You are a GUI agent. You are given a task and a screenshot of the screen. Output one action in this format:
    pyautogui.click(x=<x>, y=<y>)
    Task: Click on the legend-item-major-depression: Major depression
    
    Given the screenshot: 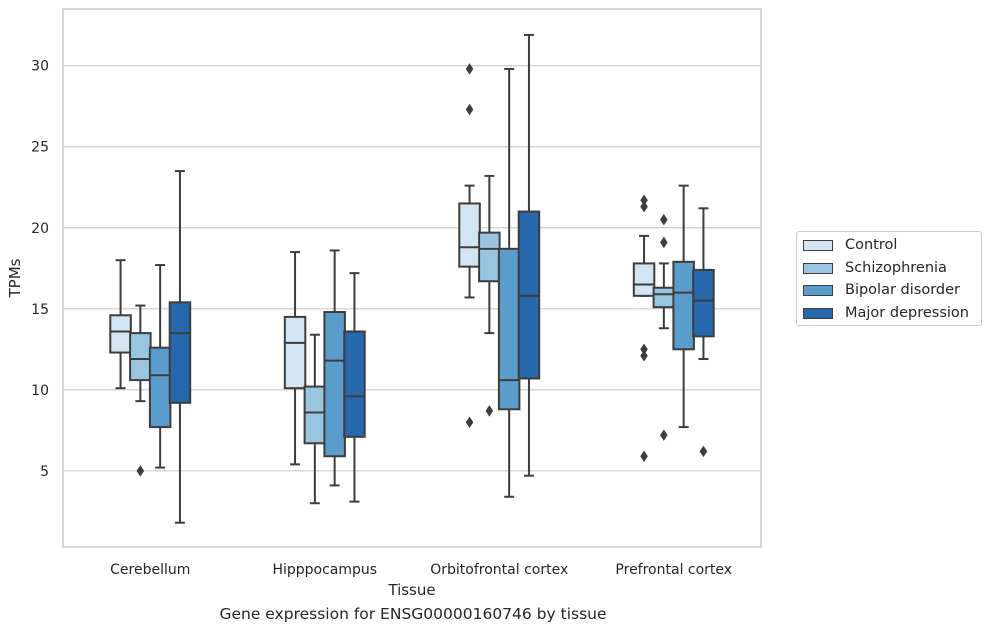 What is the action you would take?
    pyautogui.click(x=886, y=313)
    